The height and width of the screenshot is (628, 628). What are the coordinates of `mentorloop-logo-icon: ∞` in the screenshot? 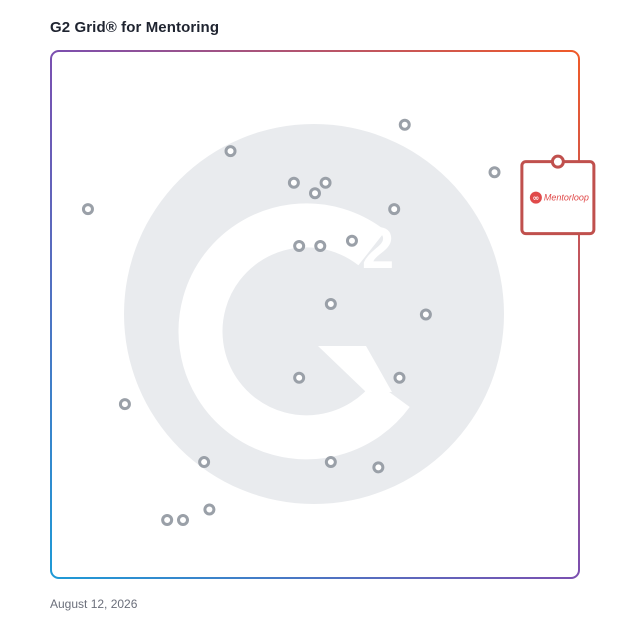 It's located at (535, 197).